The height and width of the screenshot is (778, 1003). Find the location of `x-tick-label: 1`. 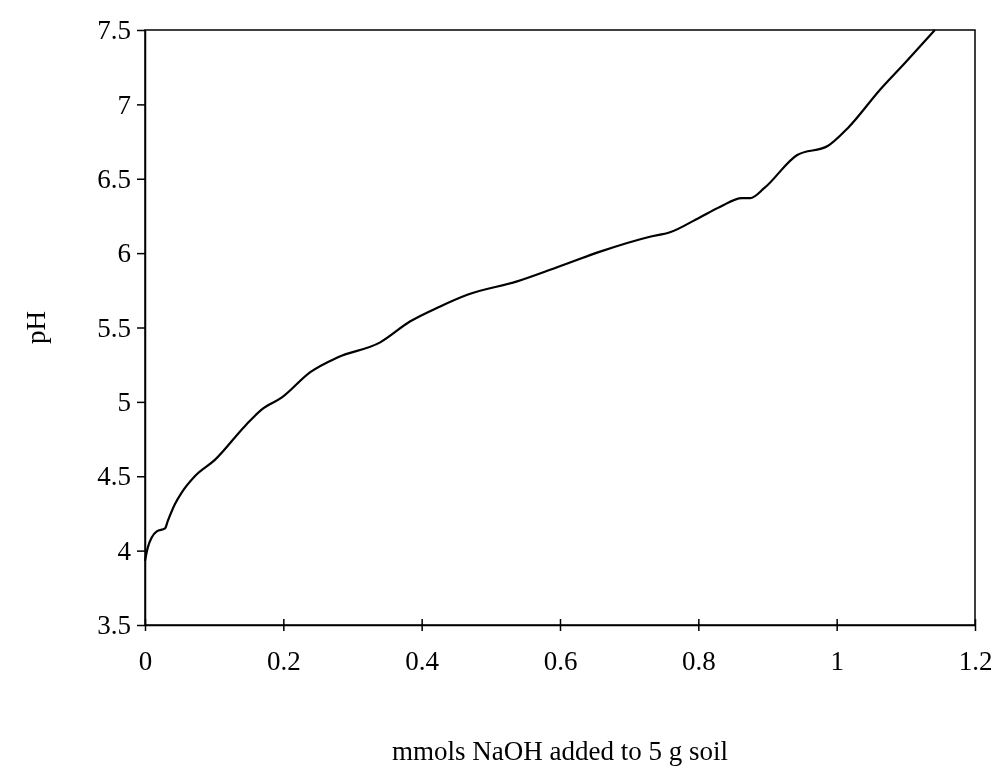

x-tick-label: 1 is located at coordinates (837, 661).